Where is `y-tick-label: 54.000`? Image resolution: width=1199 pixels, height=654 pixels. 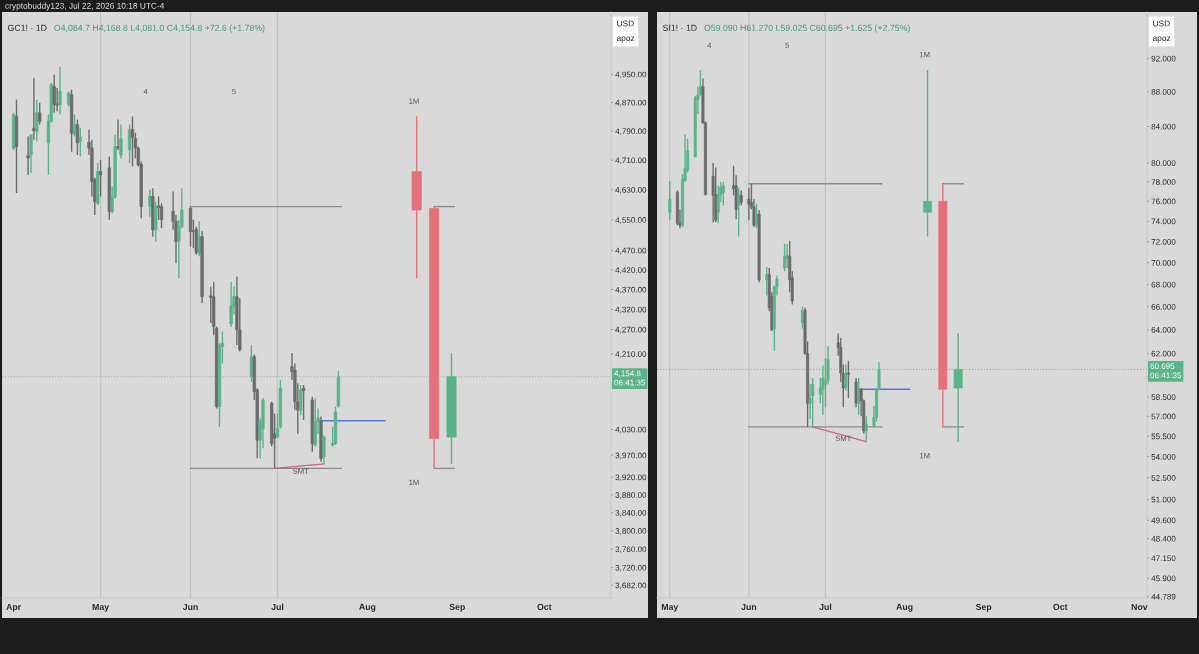
y-tick-label: 54.000 is located at coordinates (1163, 457).